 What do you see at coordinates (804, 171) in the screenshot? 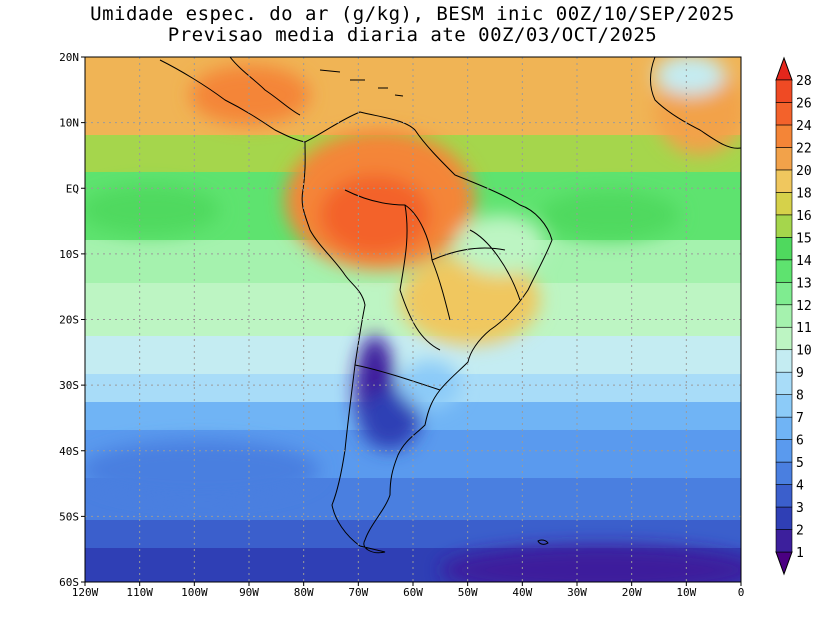
I see `colorbar-label: 20` at bounding box center [804, 171].